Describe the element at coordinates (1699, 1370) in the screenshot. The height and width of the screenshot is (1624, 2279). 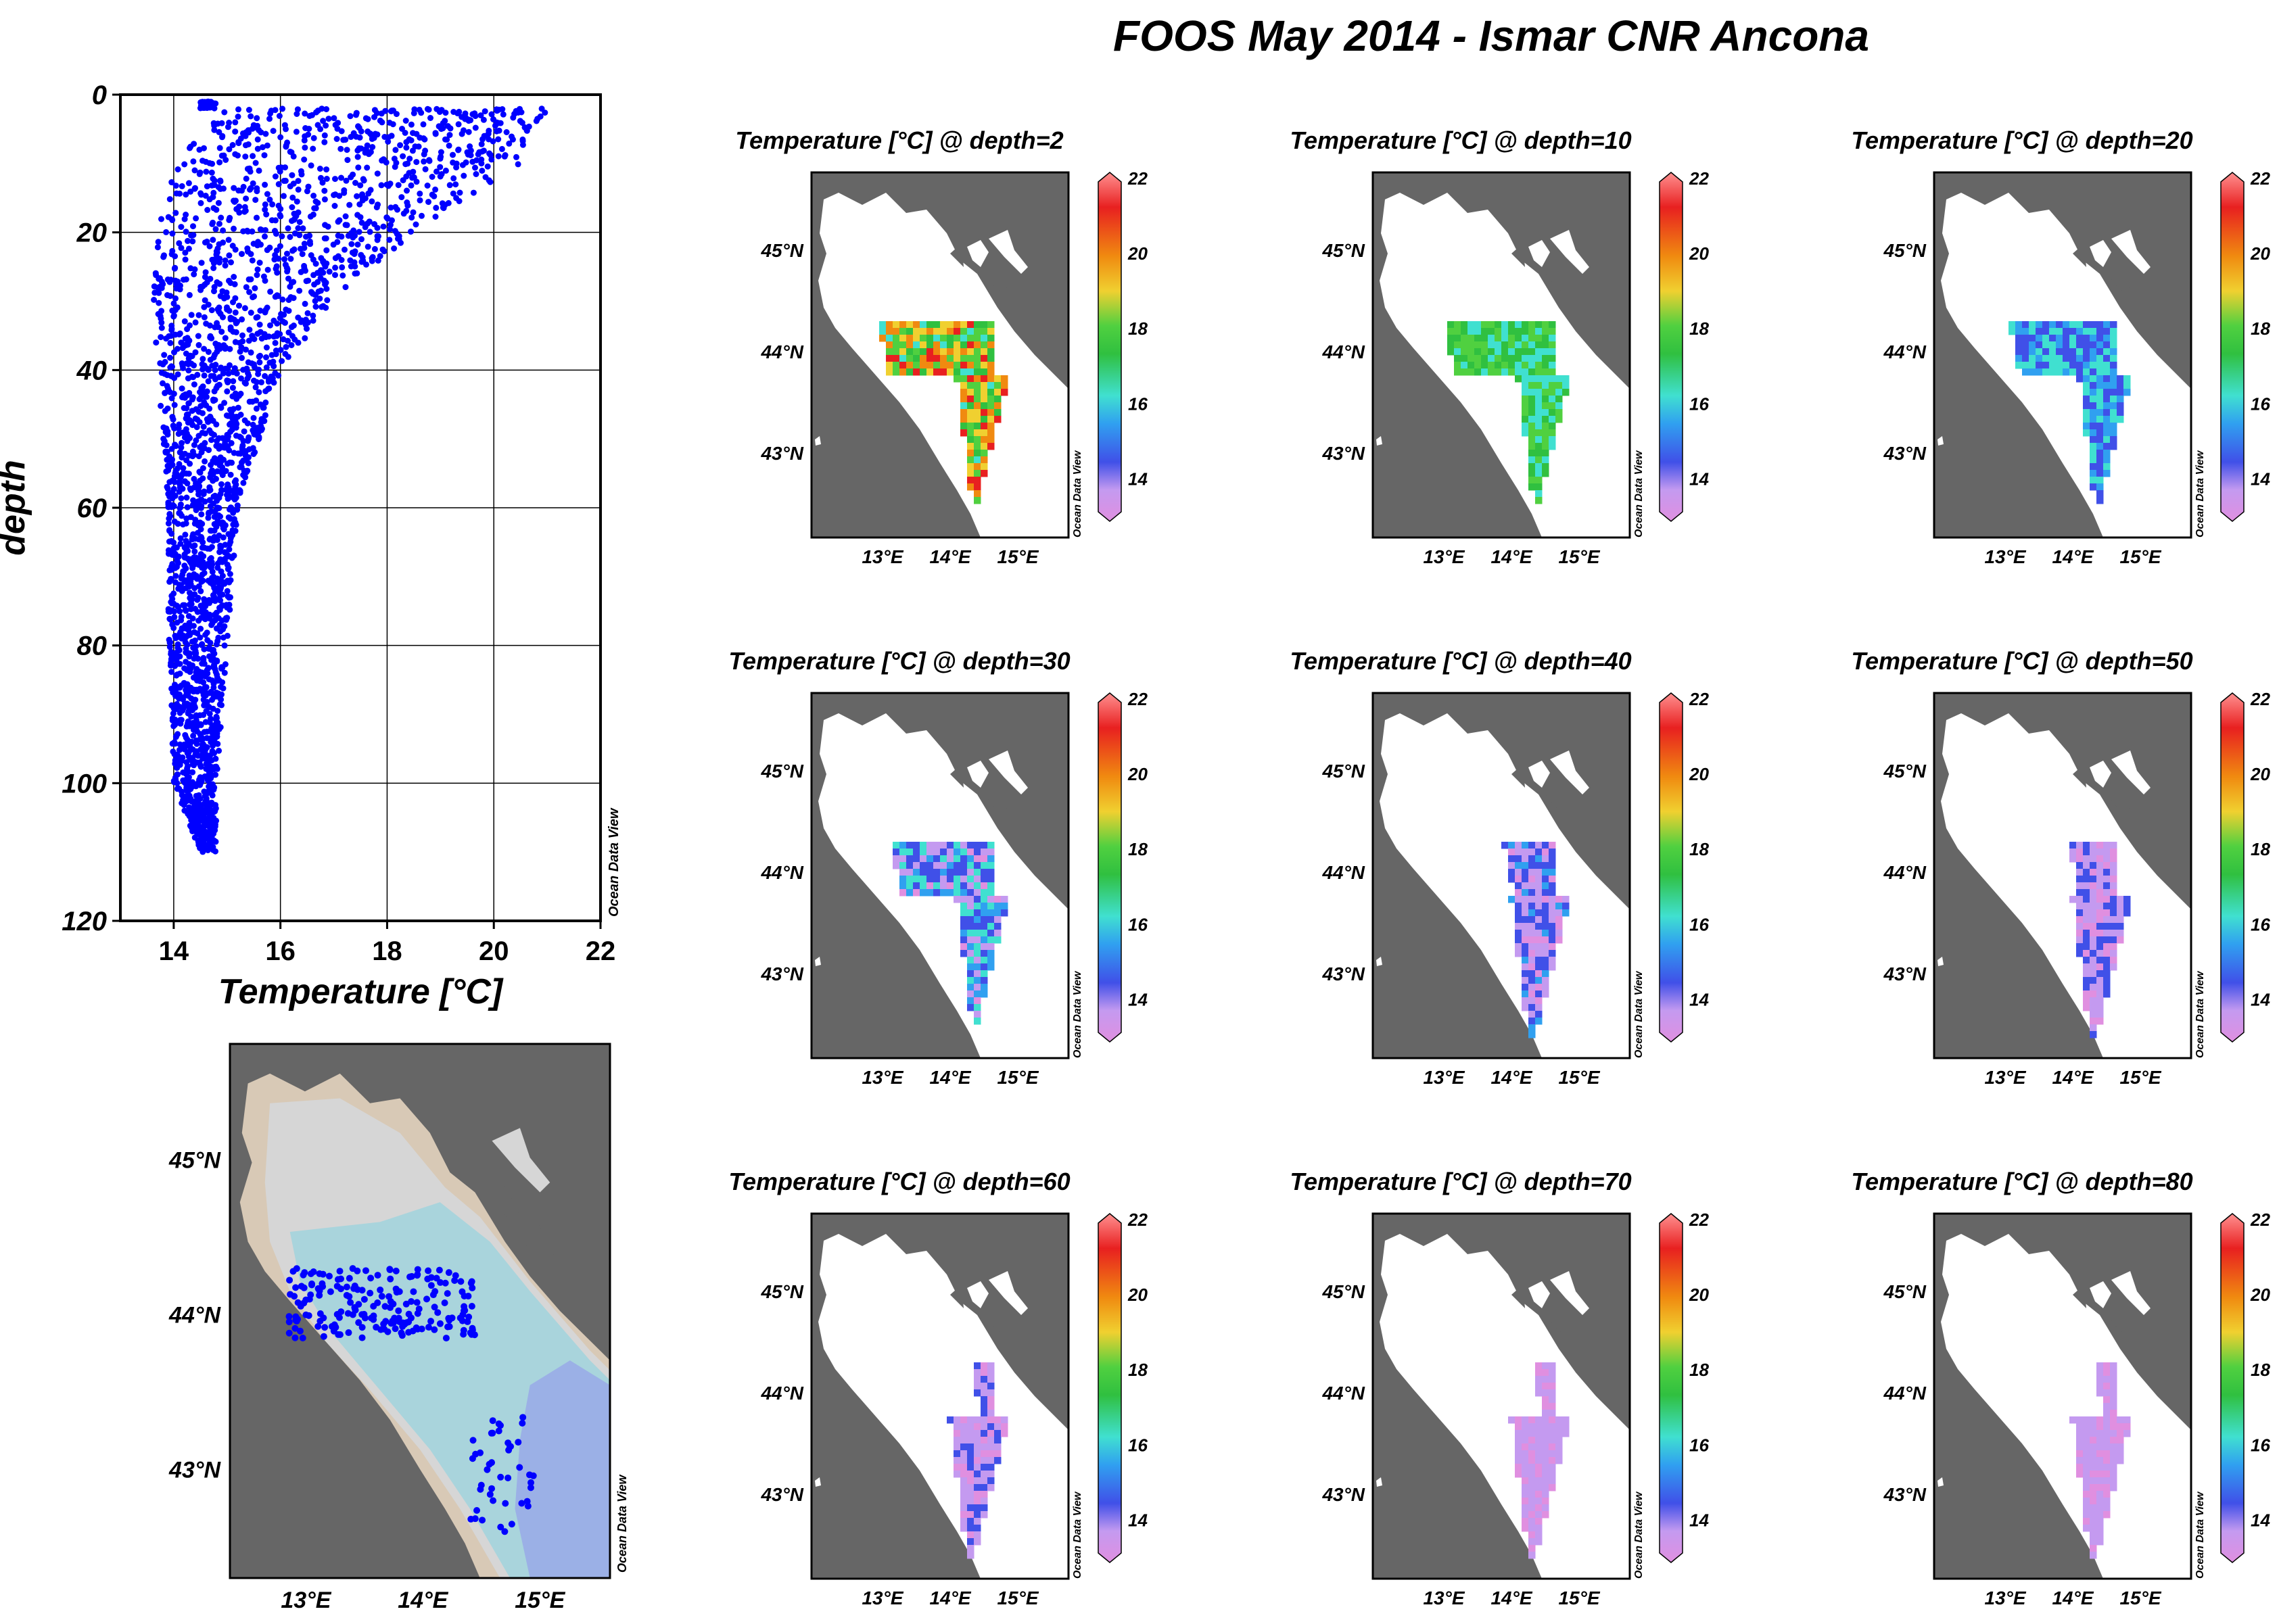
I see `colorbar-tick-label: 18` at that location.